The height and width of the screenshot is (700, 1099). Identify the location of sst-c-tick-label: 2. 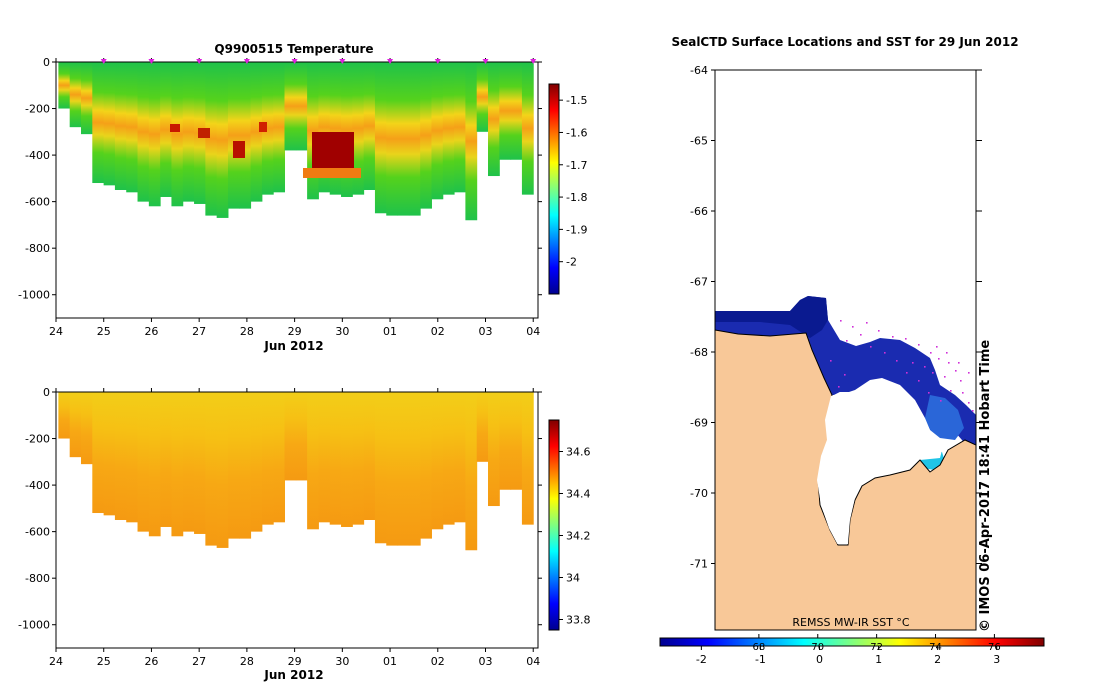
(937, 659).